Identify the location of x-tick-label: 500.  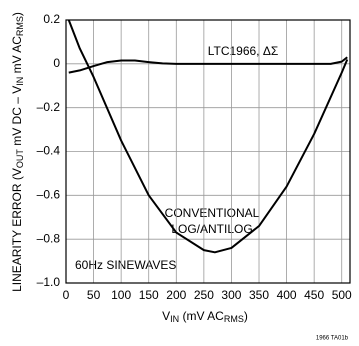
(342, 295).